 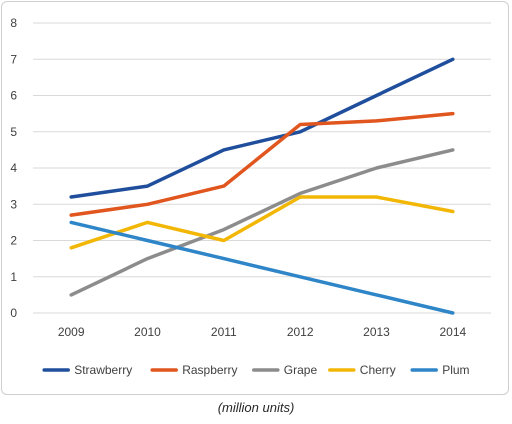 What do you see at coordinates (103, 370) in the screenshot?
I see `legend-label: Strawberry` at bounding box center [103, 370].